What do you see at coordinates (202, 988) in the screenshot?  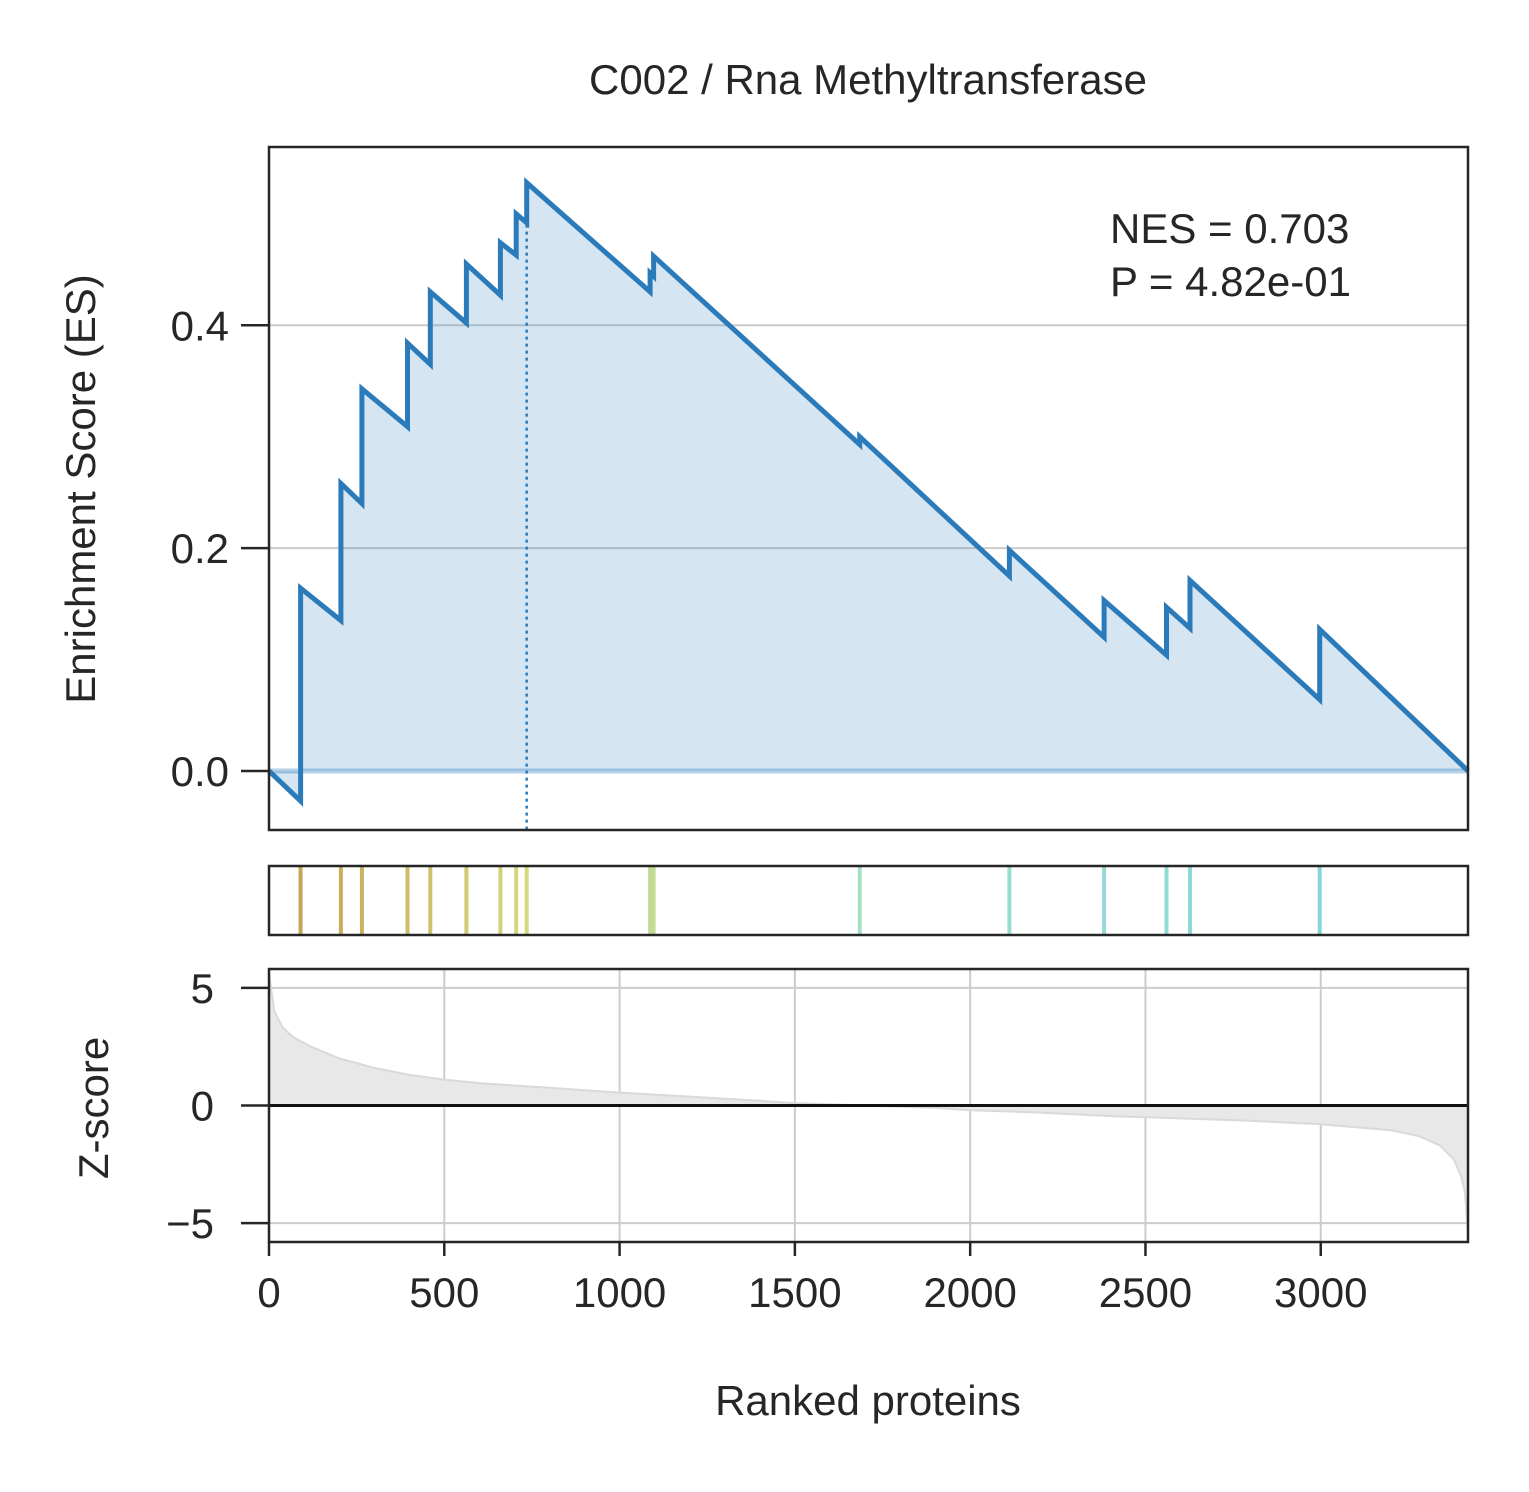 I see `zscore-y-tick-label: 5` at bounding box center [202, 988].